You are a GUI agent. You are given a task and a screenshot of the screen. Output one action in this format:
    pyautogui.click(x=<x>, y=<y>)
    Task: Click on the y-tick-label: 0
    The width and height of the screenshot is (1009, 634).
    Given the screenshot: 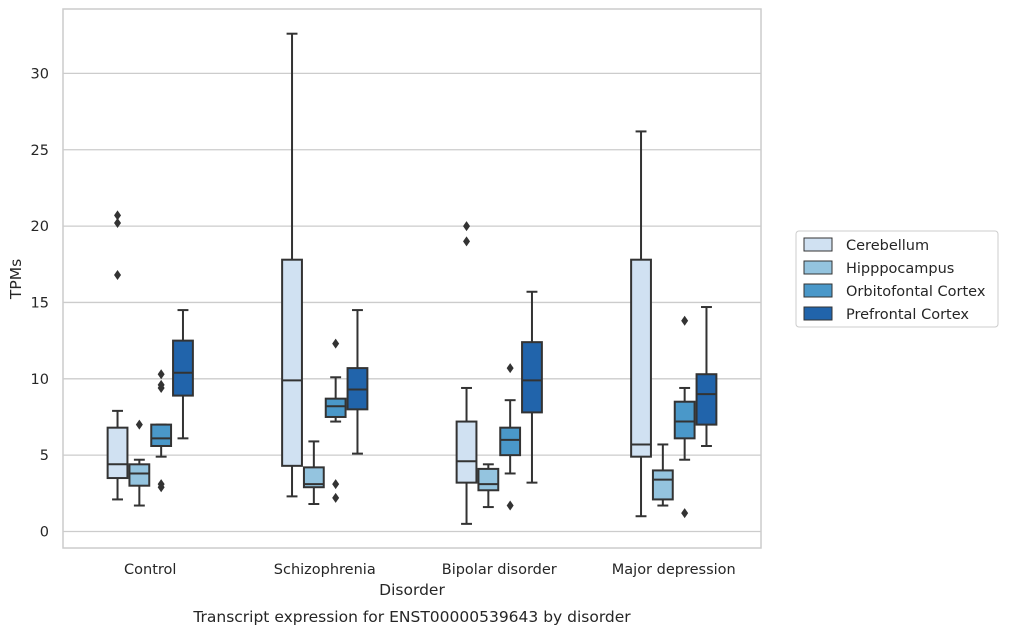 What is the action you would take?
    pyautogui.click(x=44, y=533)
    